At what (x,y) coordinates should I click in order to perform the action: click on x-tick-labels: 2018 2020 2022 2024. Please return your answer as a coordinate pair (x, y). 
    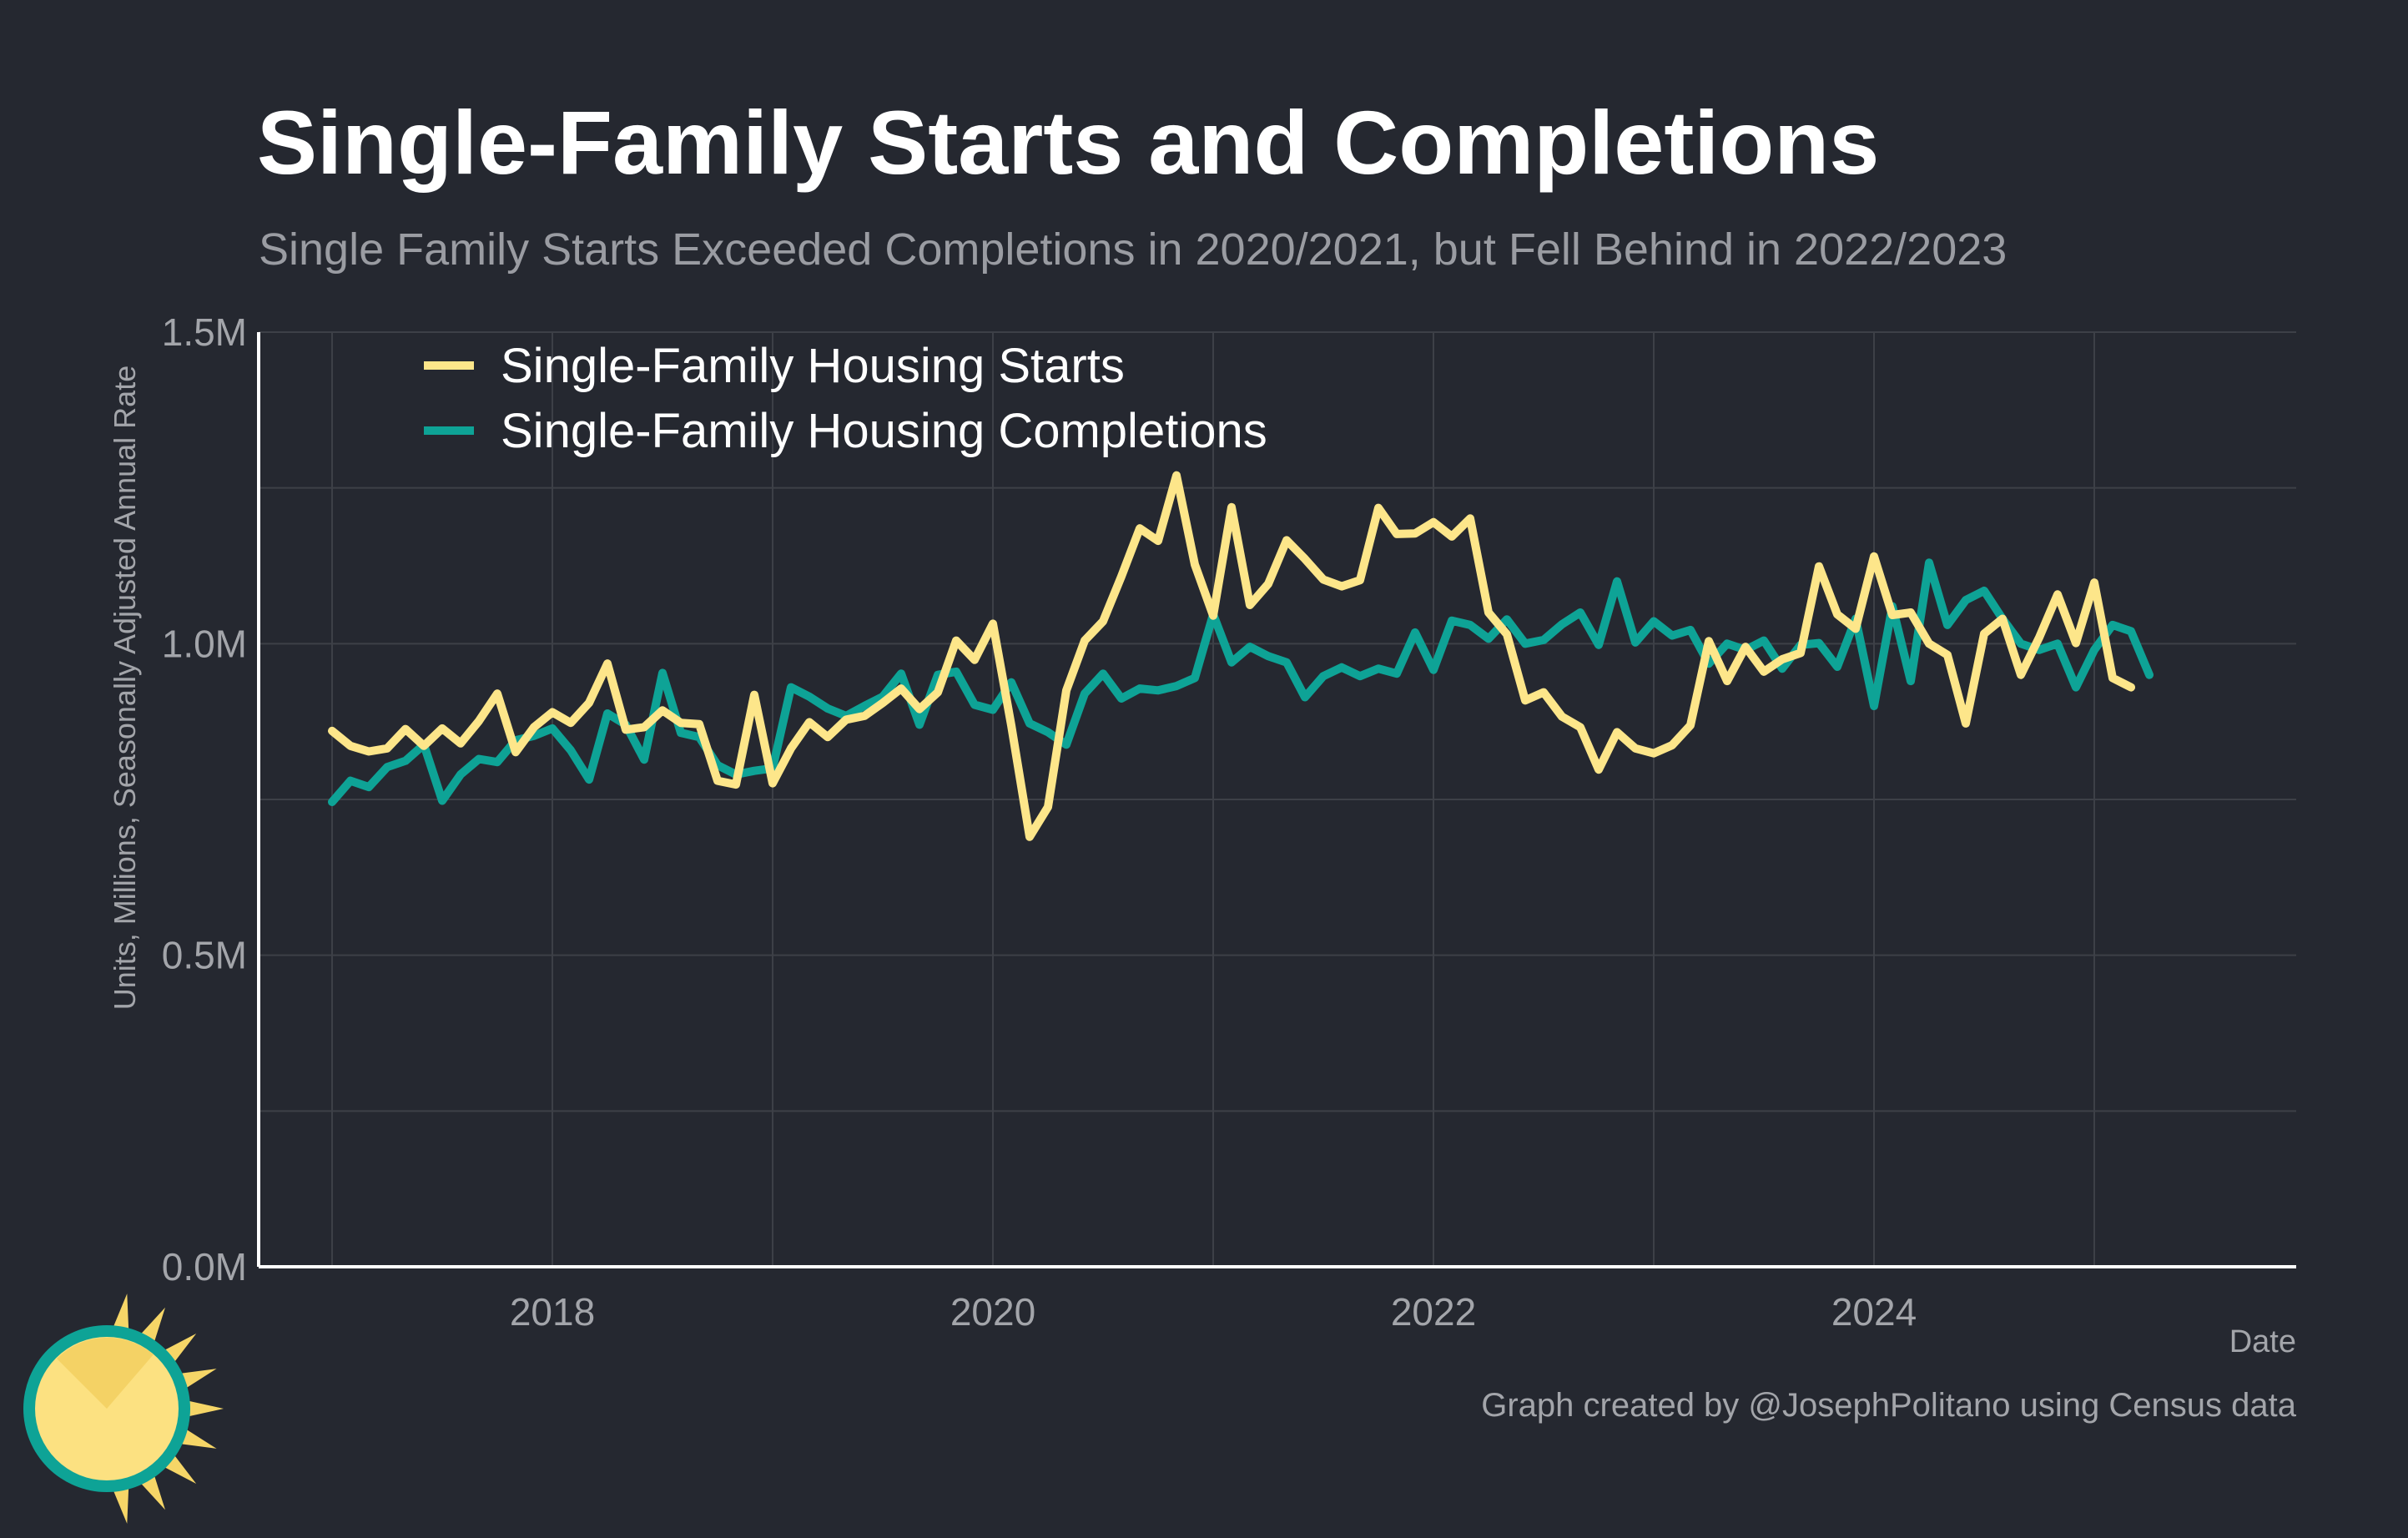
    Looking at the image, I should click on (1213, 1312).